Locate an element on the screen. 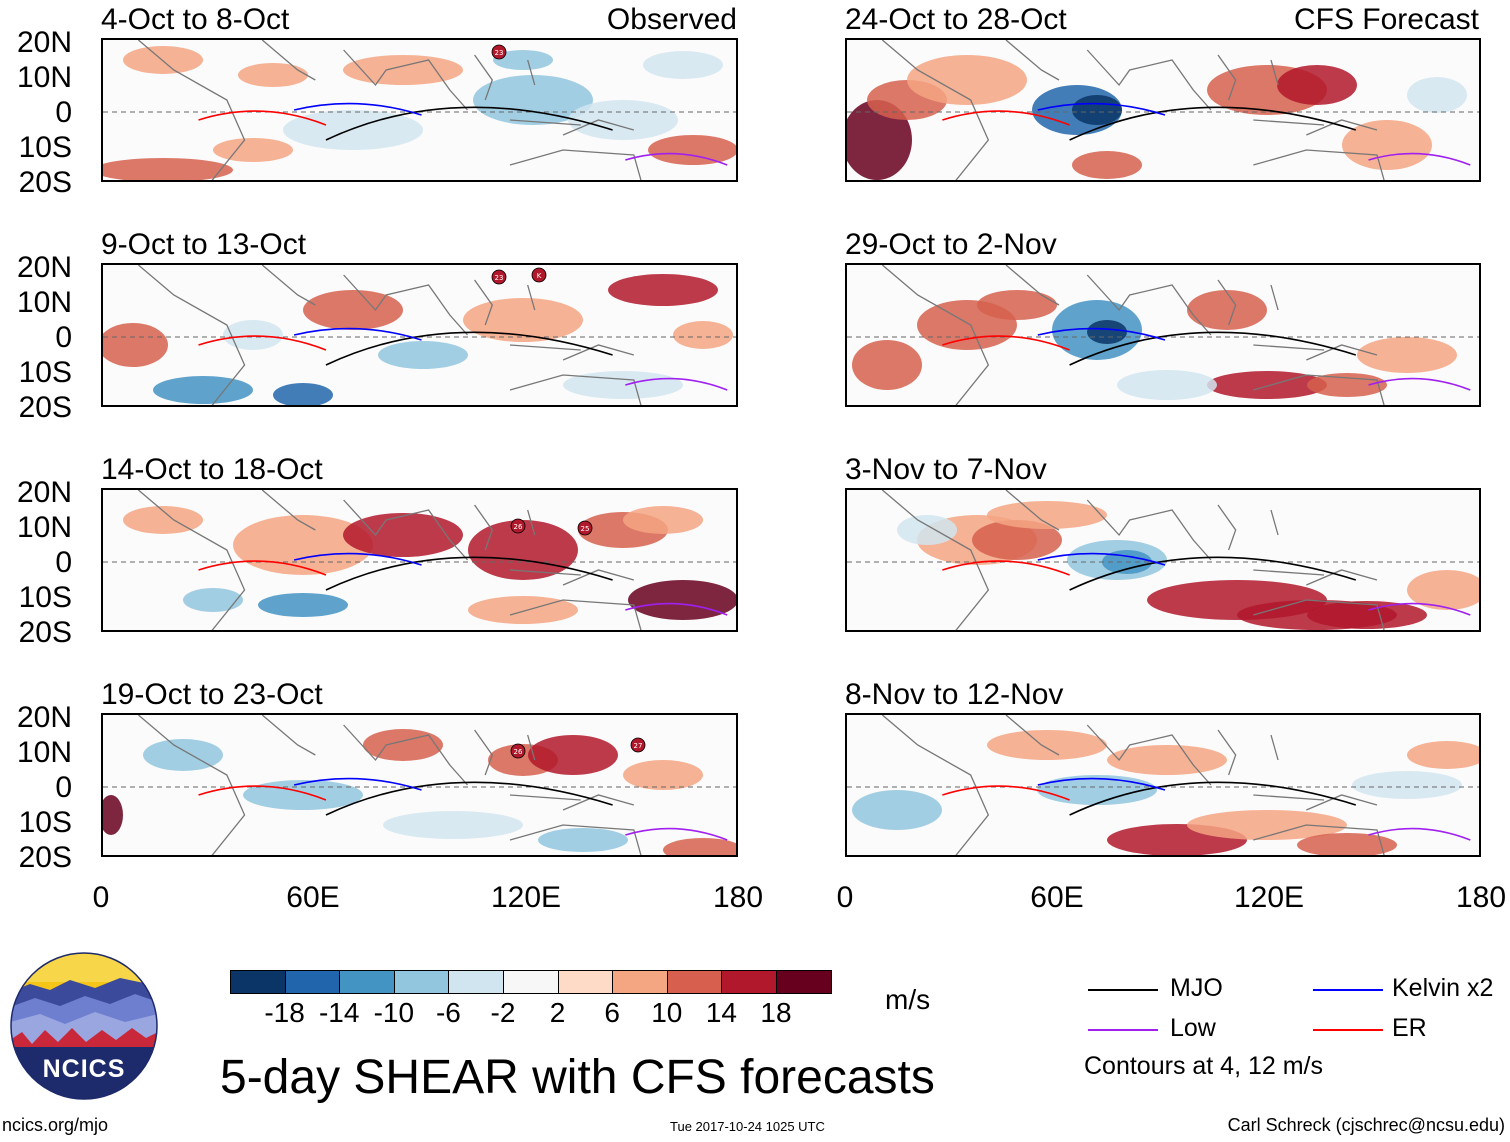 This screenshot has height=1142, width=1510. low-legend-line is located at coordinates (1123, 1030).